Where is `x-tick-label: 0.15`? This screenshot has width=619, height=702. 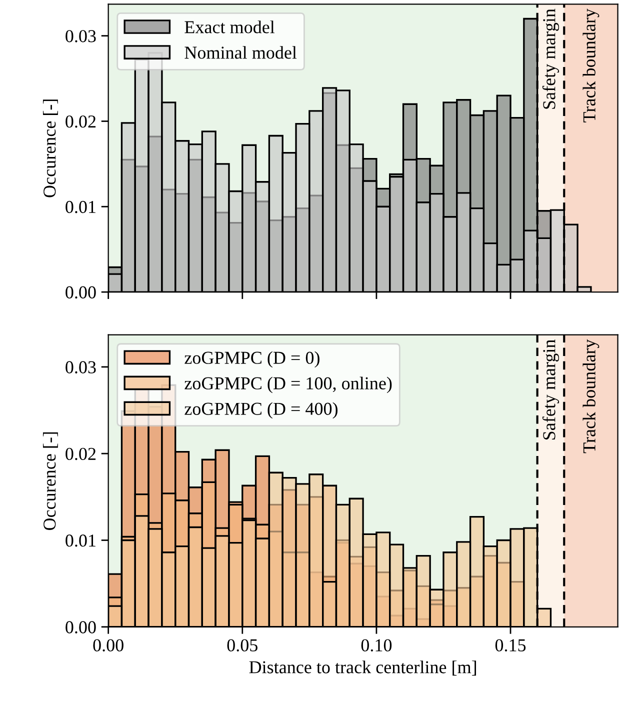
x-tick-label: 0.15 is located at coordinates (510, 645).